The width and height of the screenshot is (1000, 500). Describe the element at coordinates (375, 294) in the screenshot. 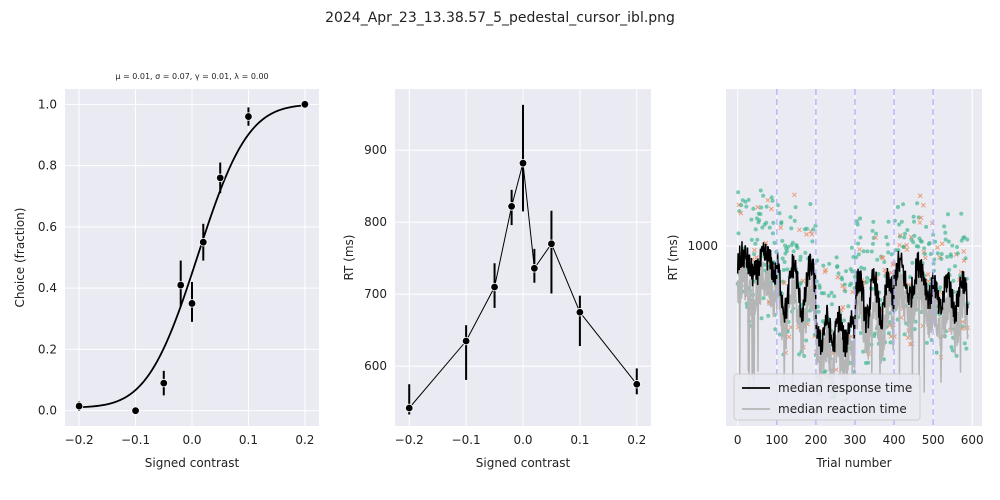

I see `y-tick-label: 700` at that location.